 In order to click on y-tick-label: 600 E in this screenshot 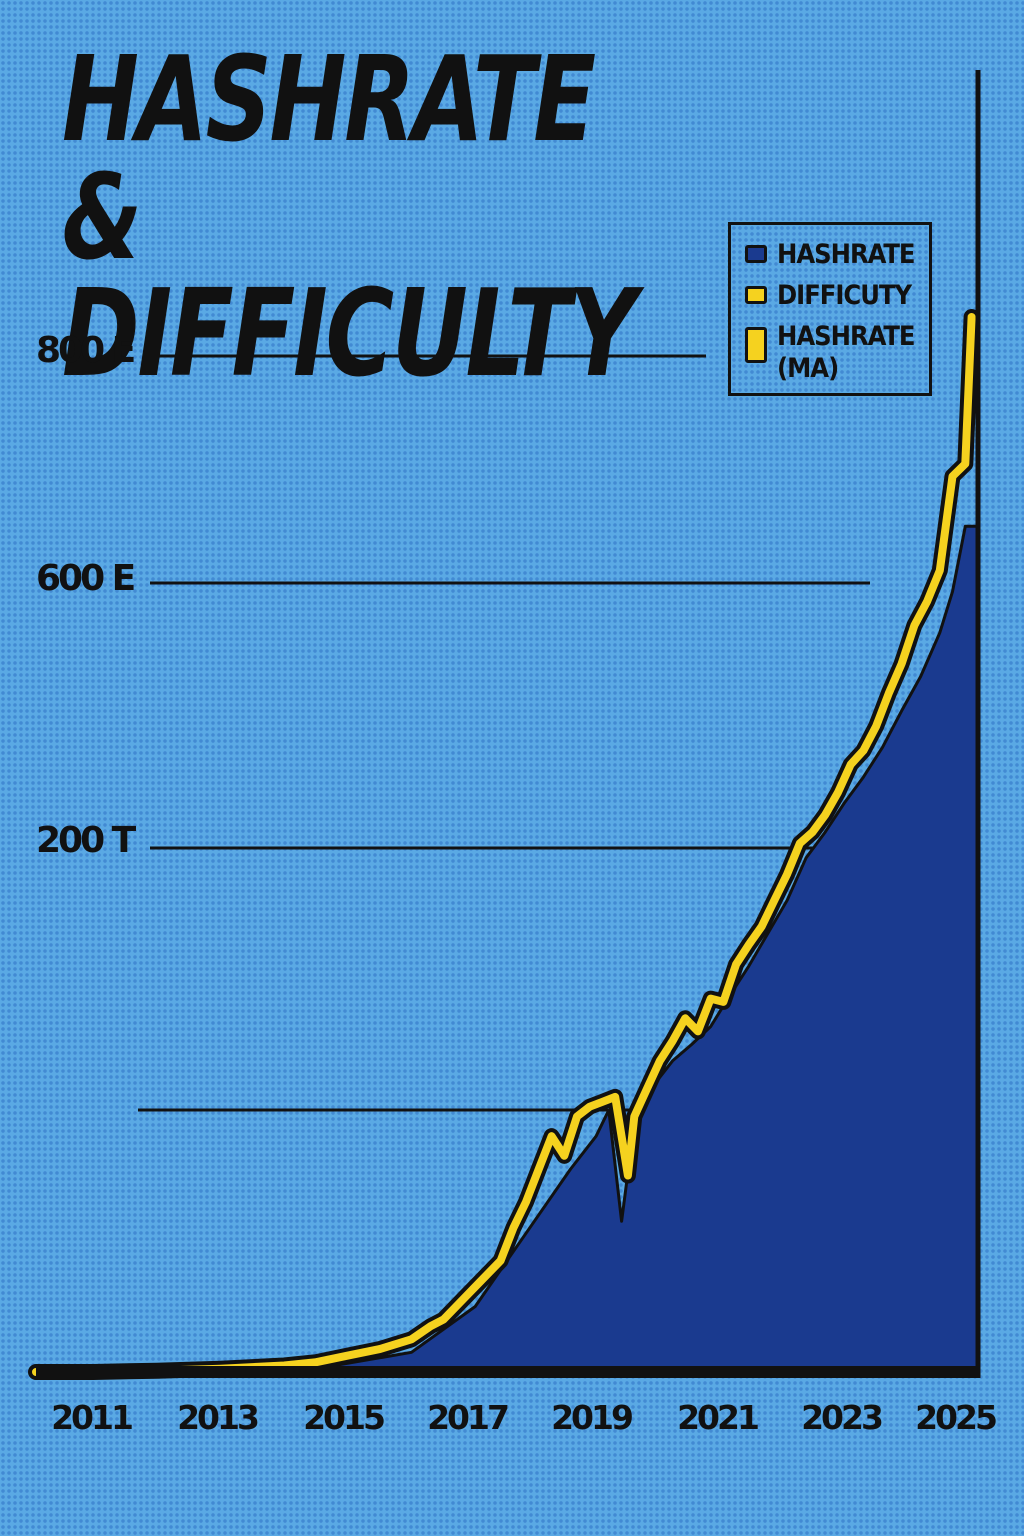, I will do `click(86, 578)`.